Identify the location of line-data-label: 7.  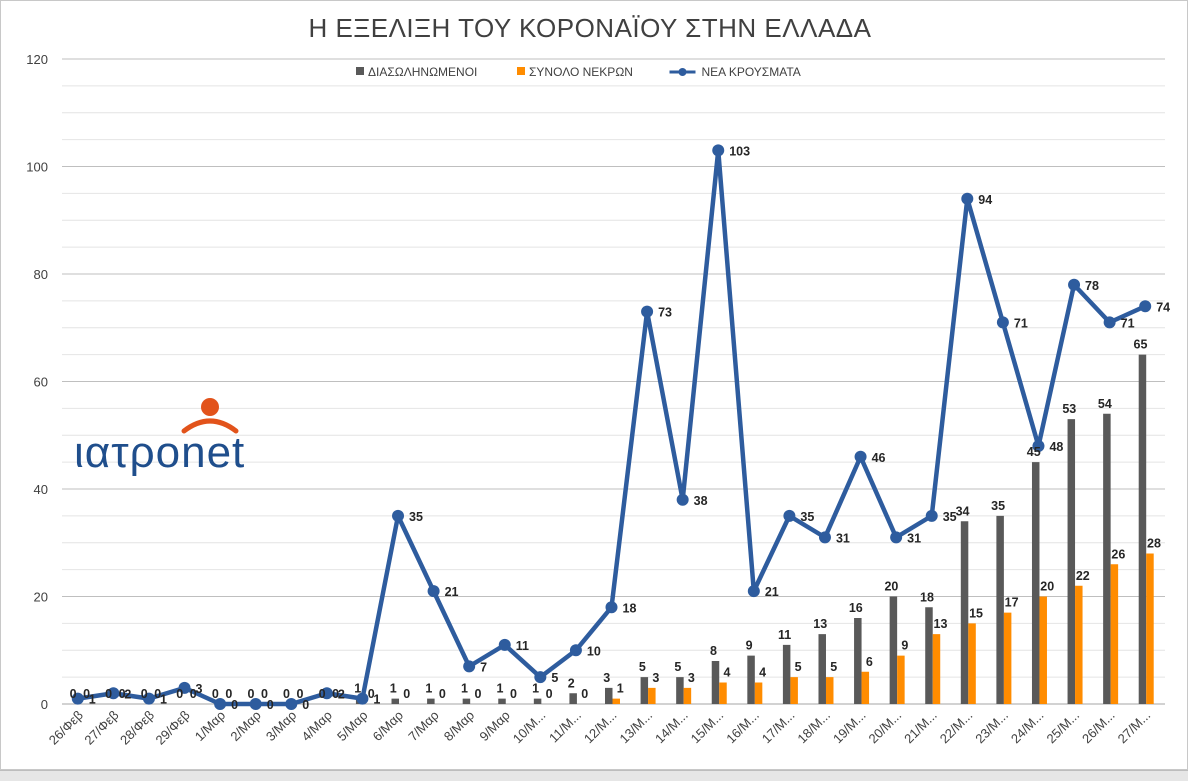
(483, 667).